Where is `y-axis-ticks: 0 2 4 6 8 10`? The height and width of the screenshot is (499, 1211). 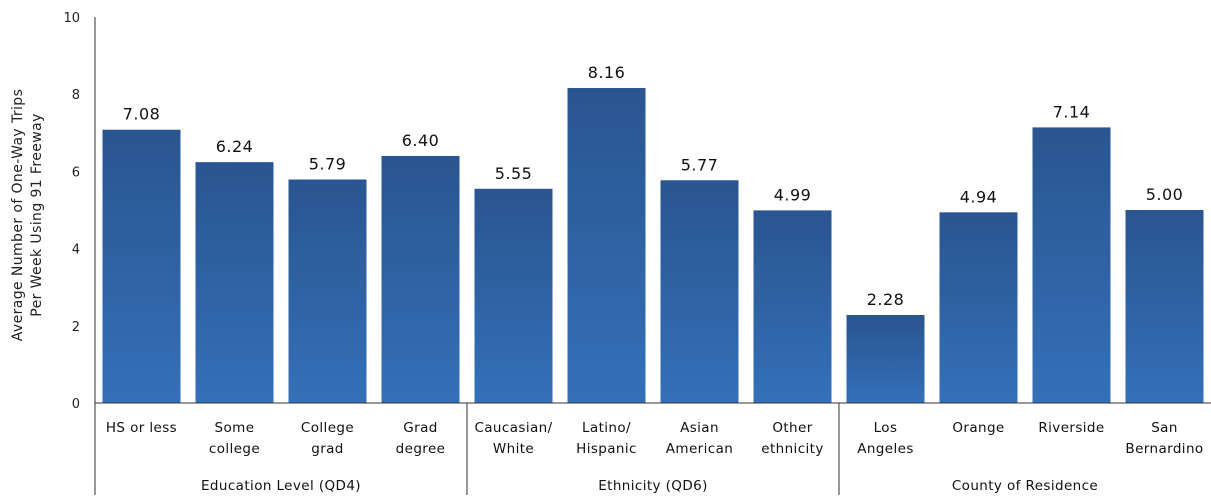
y-axis-ticks: 0 2 4 6 8 10 is located at coordinates (79, 253).